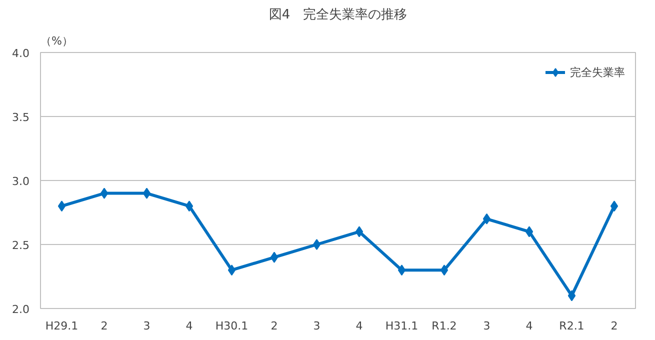  What do you see at coordinates (21, 245) in the screenshot?
I see `y-tick-label: 2.5` at bounding box center [21, 245].